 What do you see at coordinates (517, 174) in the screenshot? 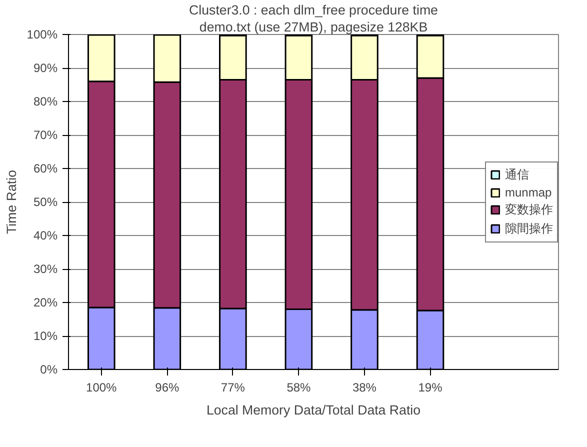
I see `legend-label: 通信` at bounding box center [517, 174].